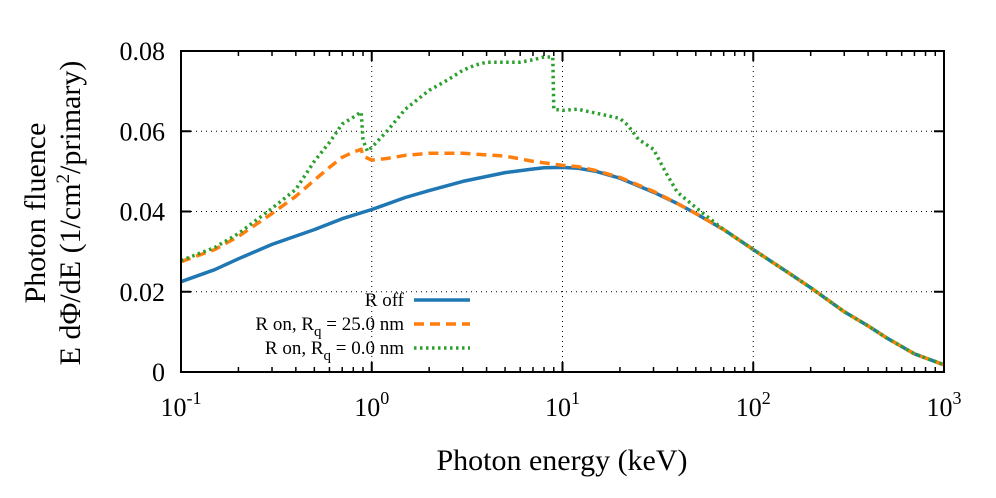  Describe the element at coordinates (384, 398) in the screenshot. I see `x-tick-label-exponent: 0` at that location.